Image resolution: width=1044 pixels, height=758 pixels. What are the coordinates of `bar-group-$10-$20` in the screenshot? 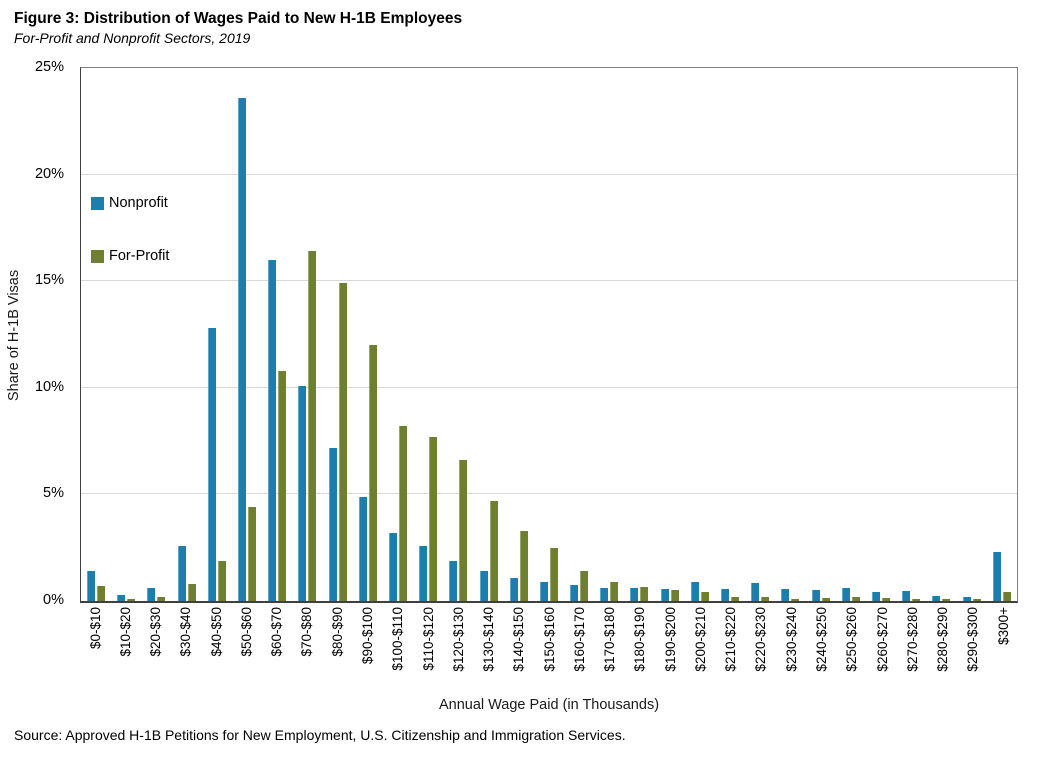 It's located at (126, 334).